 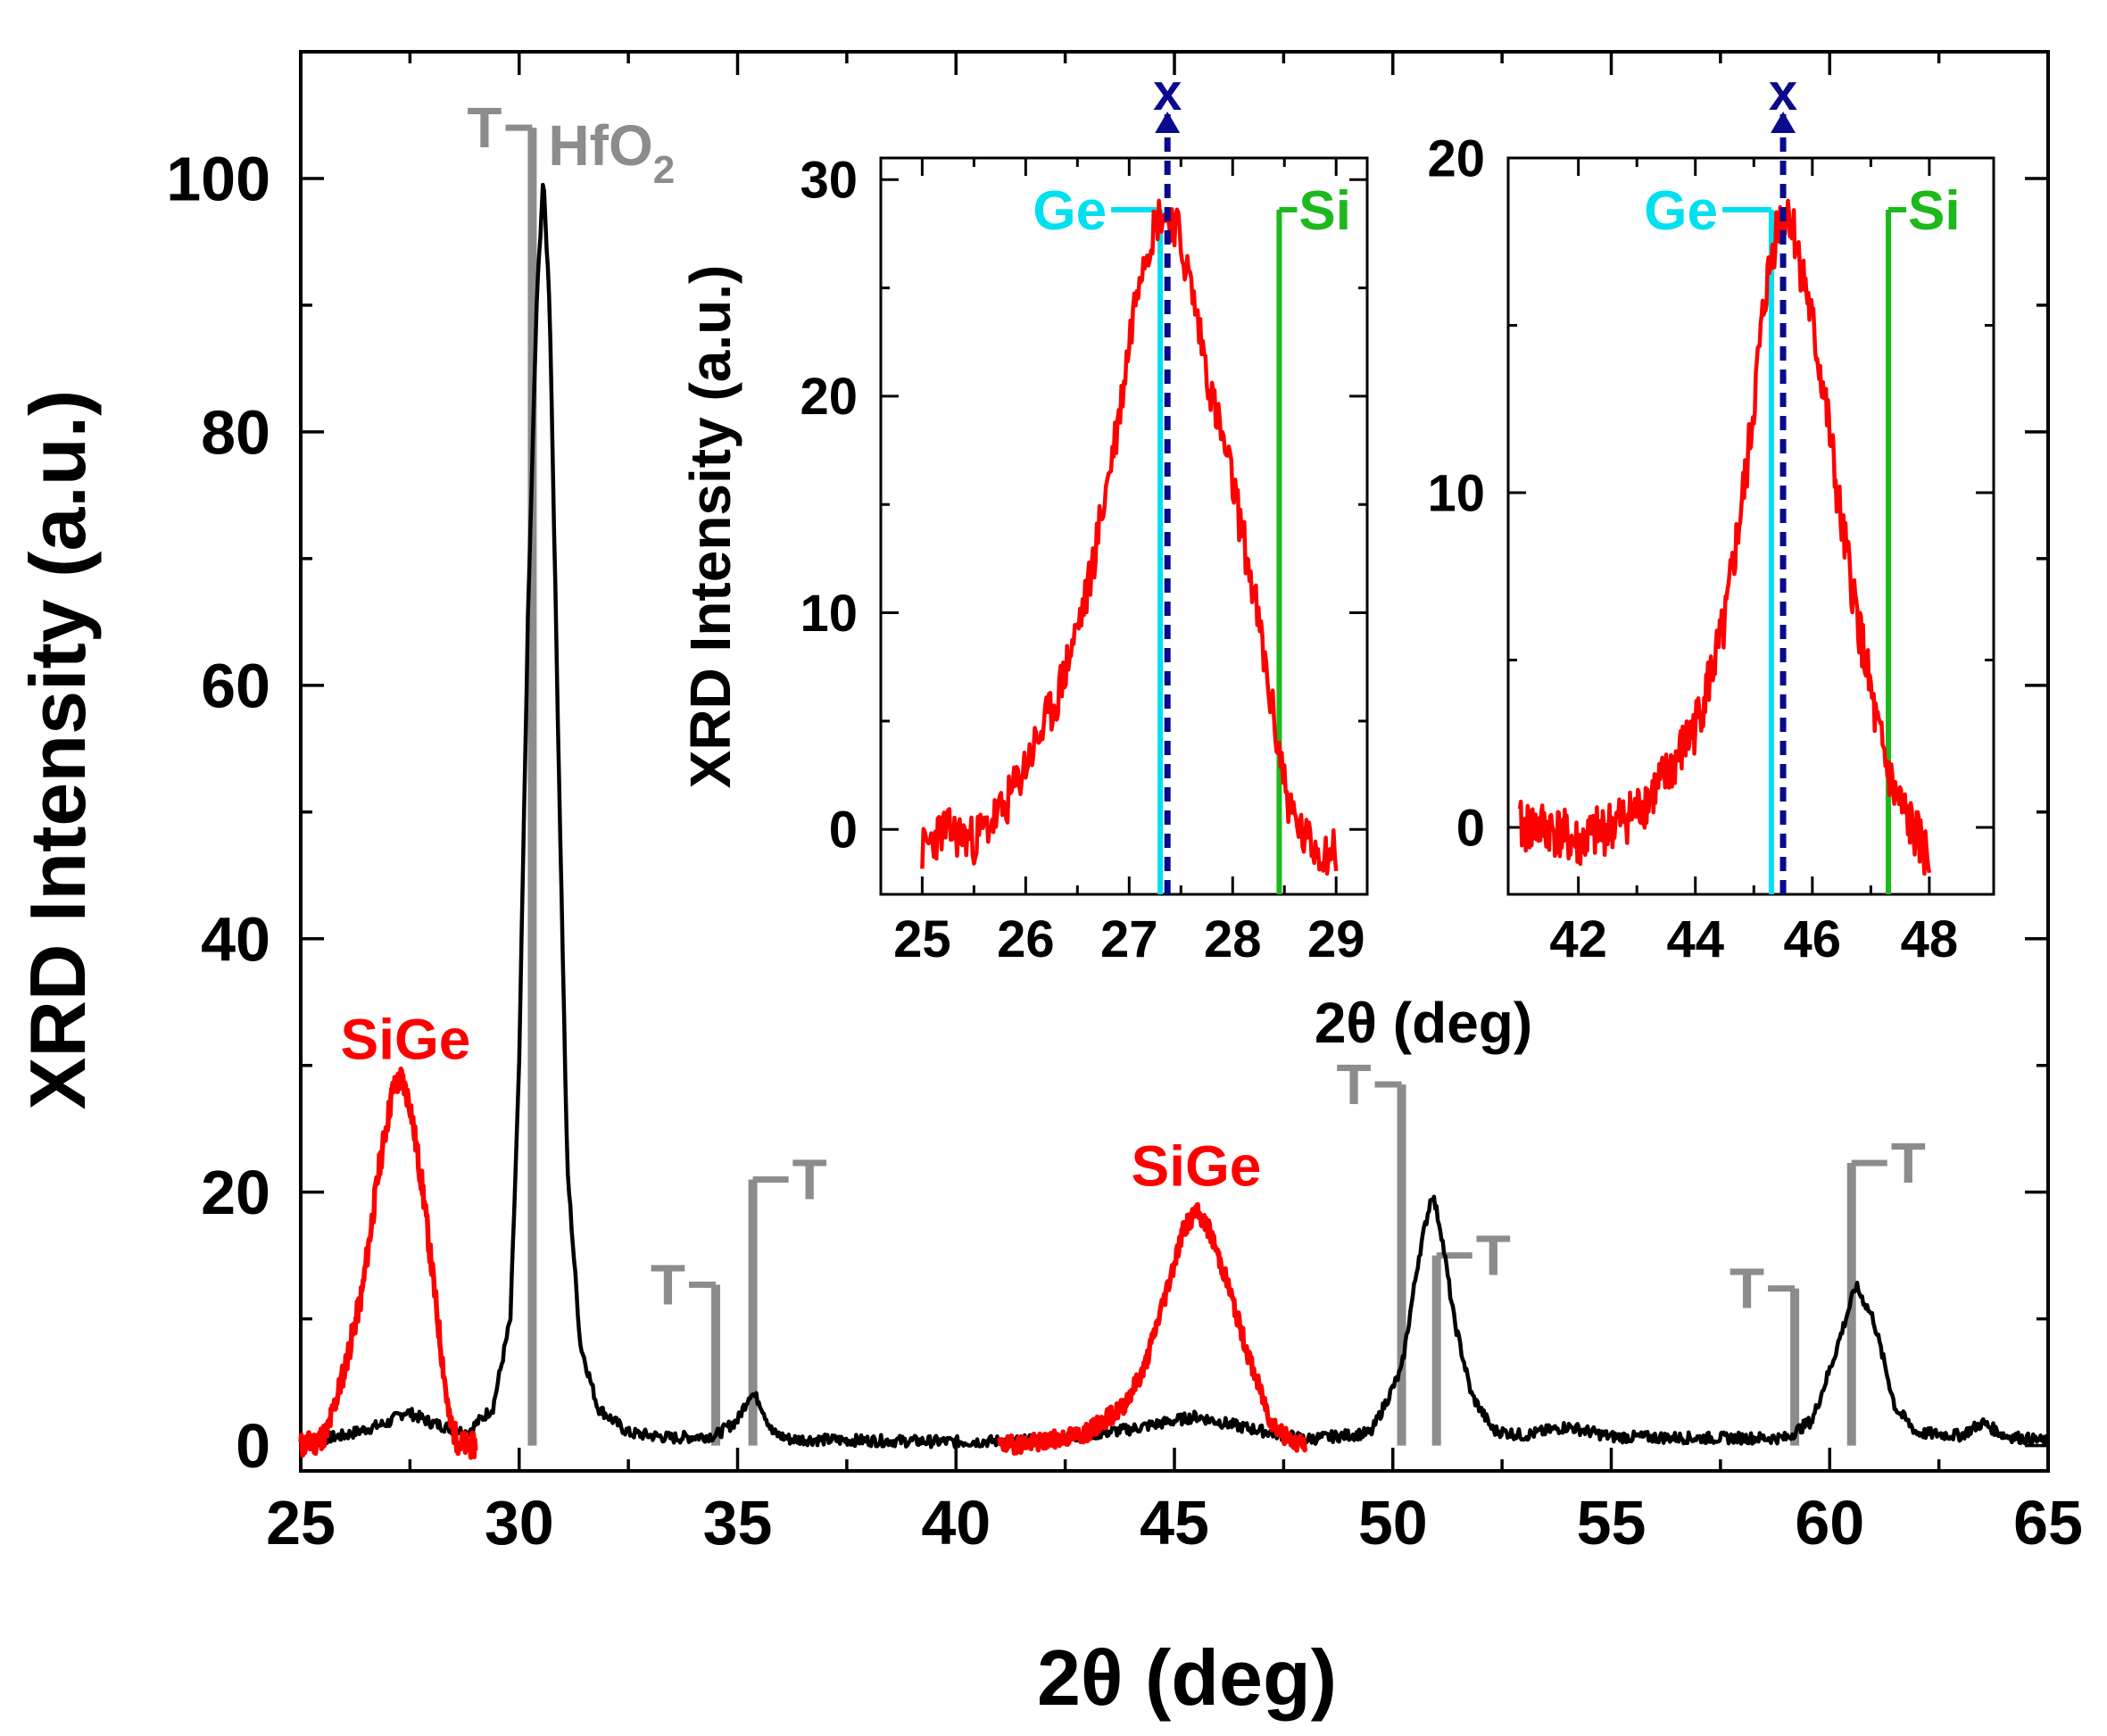 What do you see at coordinates (2048, 1522) in the screenshot?
I see `x-tick-label-8: 65` at bounding box center [2048, 1522].